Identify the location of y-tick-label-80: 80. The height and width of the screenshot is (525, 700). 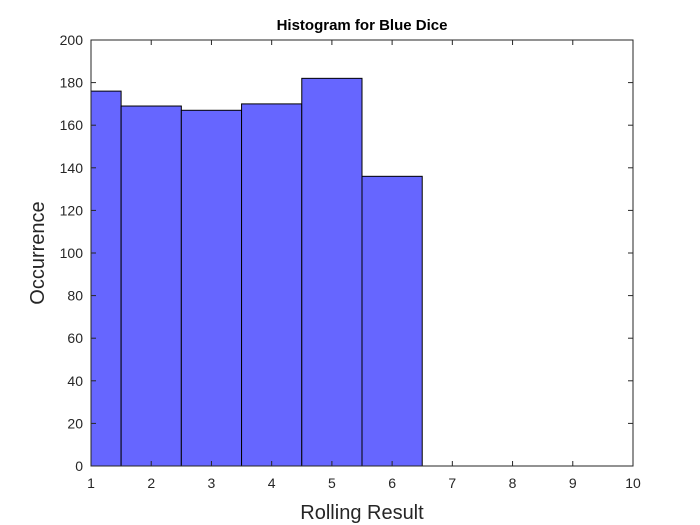
(75, 296).